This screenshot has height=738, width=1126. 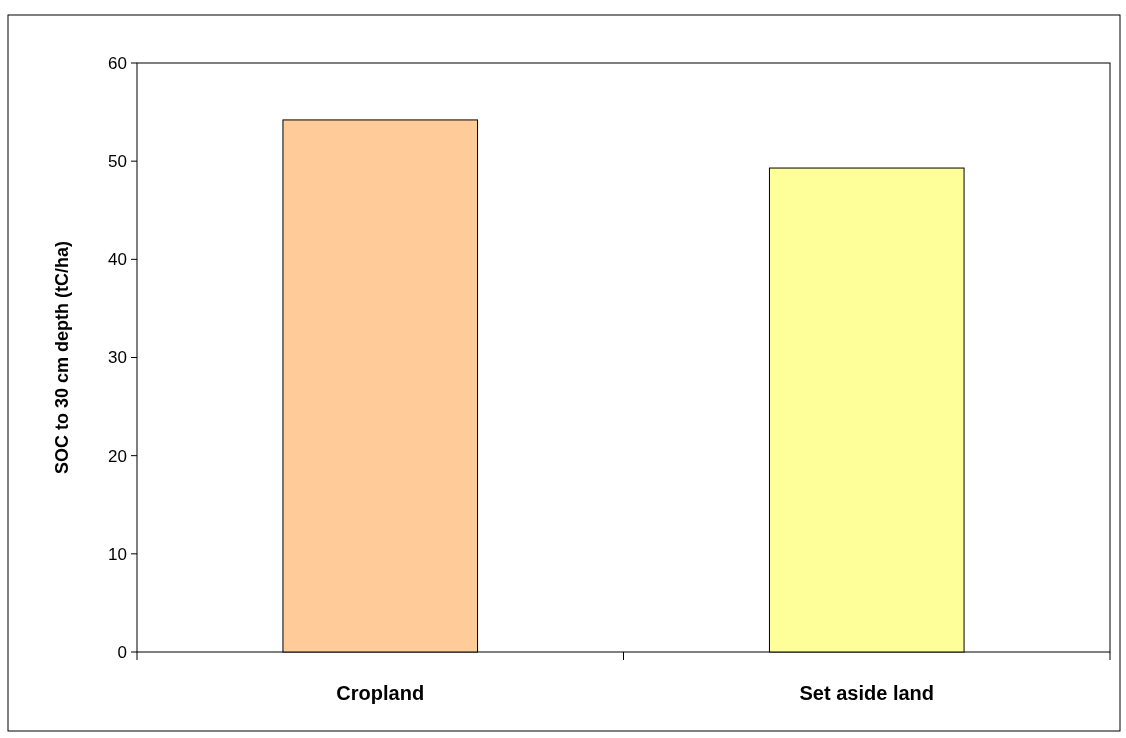 I want to click on y-tick-label: 10, so click(x=117, y=554).